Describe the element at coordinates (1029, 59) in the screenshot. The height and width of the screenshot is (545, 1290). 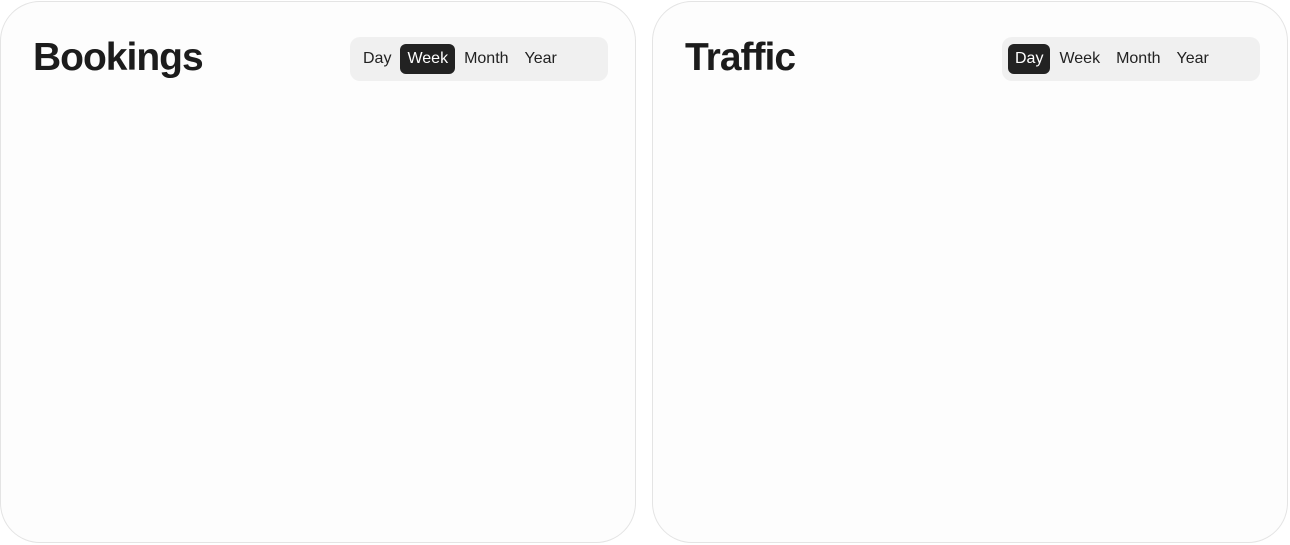
I see `traffic-range-day: Day` at that location.